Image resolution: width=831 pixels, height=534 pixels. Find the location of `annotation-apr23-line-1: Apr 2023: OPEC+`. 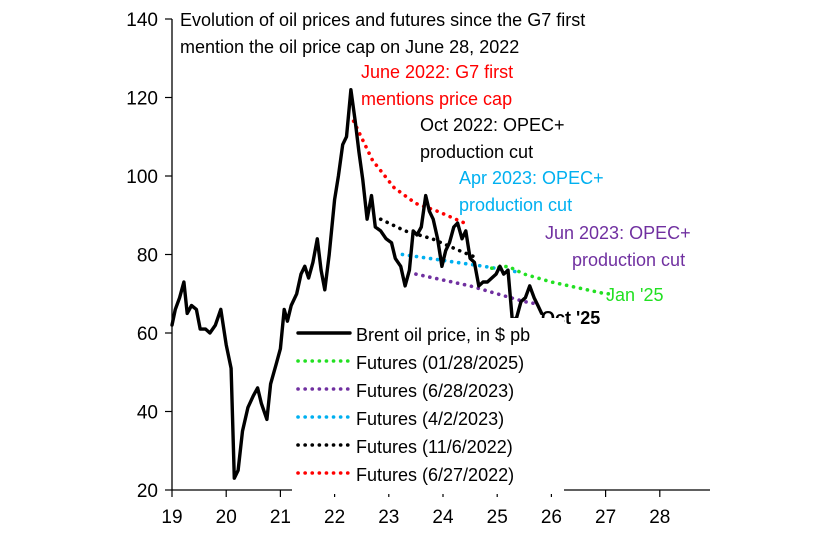

annotation-apr23-line-1: Apr 2023: OPEC+ is located at coordinates (531, 178).